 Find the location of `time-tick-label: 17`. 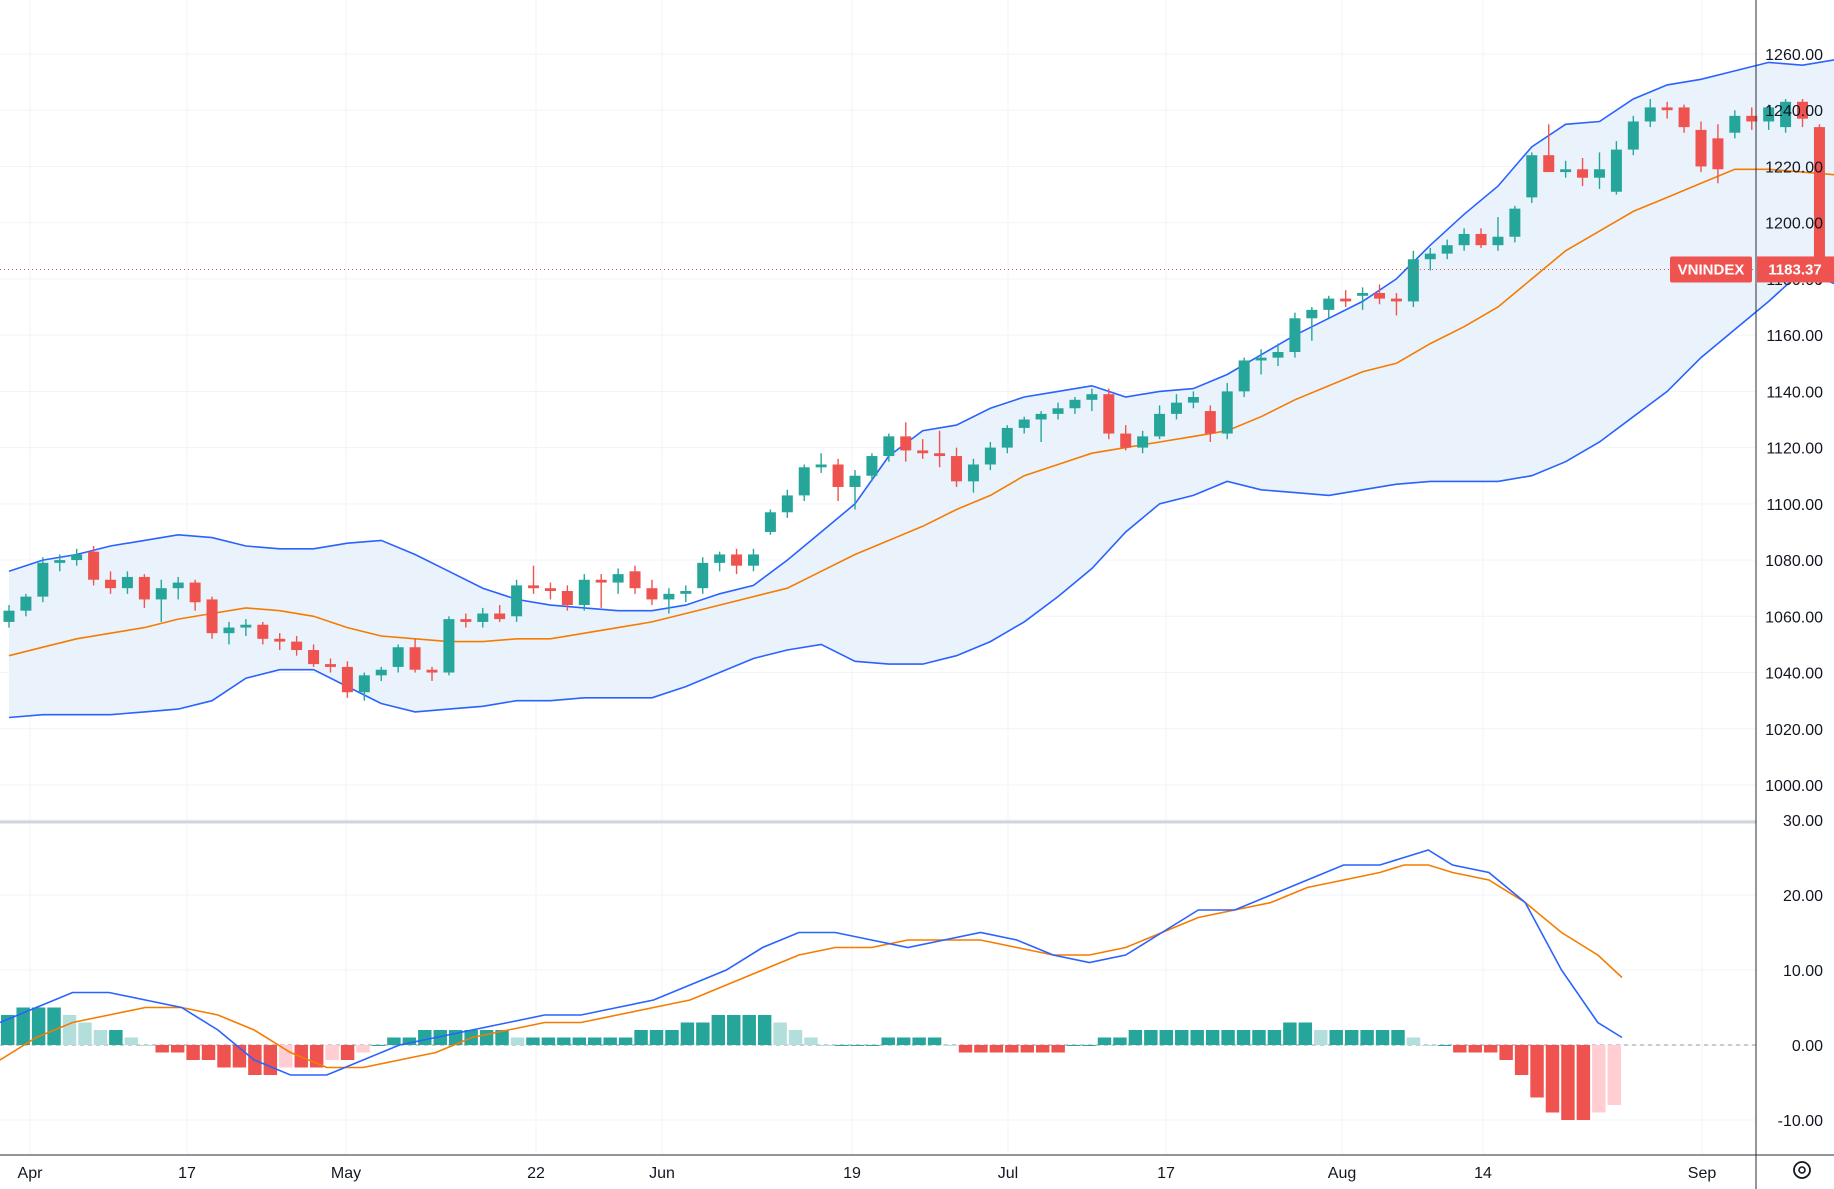

time-tick-label: 17 is located at coordinates (1166, 1173).